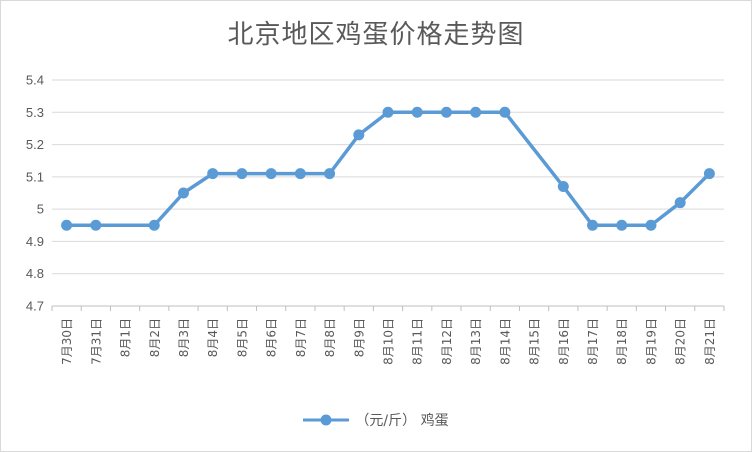  I want to click on y-tick-label: 5.2, so click(35, 144).